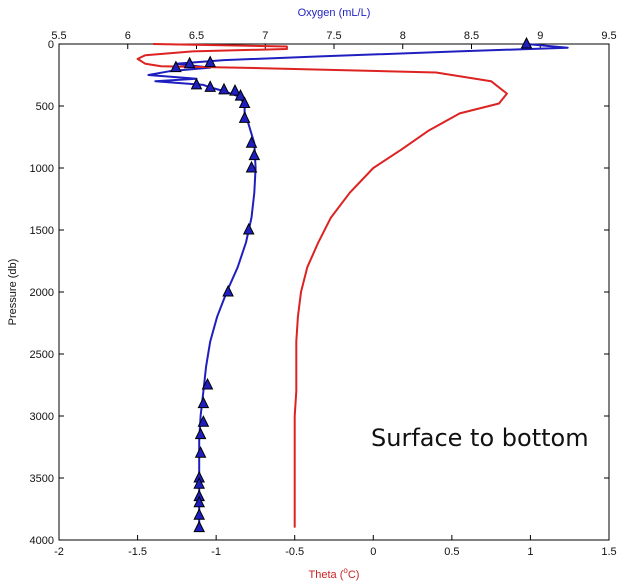  What do you see at coordinates (42, 293) in the screenshot?
I see `y-tick-label-4: 2000` at bounding box center [42, 293].